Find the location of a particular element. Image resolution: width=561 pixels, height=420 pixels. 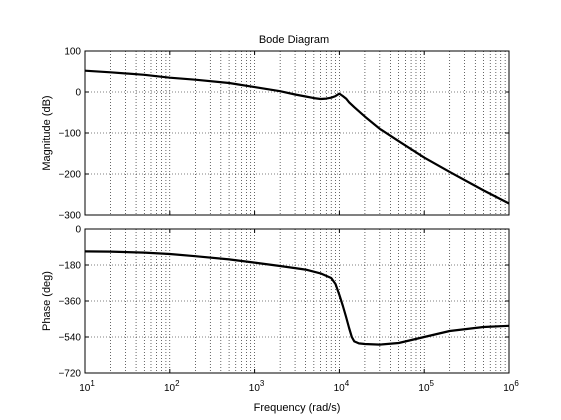

x-tick-labels: 10¹ 10² 10³ 10⁴ 10⁵ 10⁶ is located at coordinates (299, 386).